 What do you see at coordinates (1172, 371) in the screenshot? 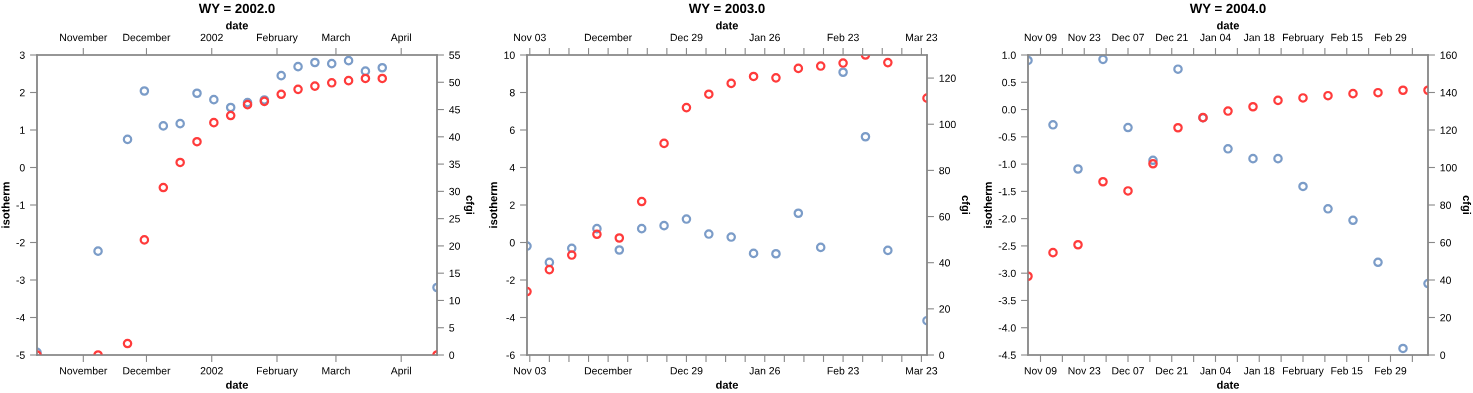
I see `x-tick-label: Dec 21` at bounding box center [1172, 371].